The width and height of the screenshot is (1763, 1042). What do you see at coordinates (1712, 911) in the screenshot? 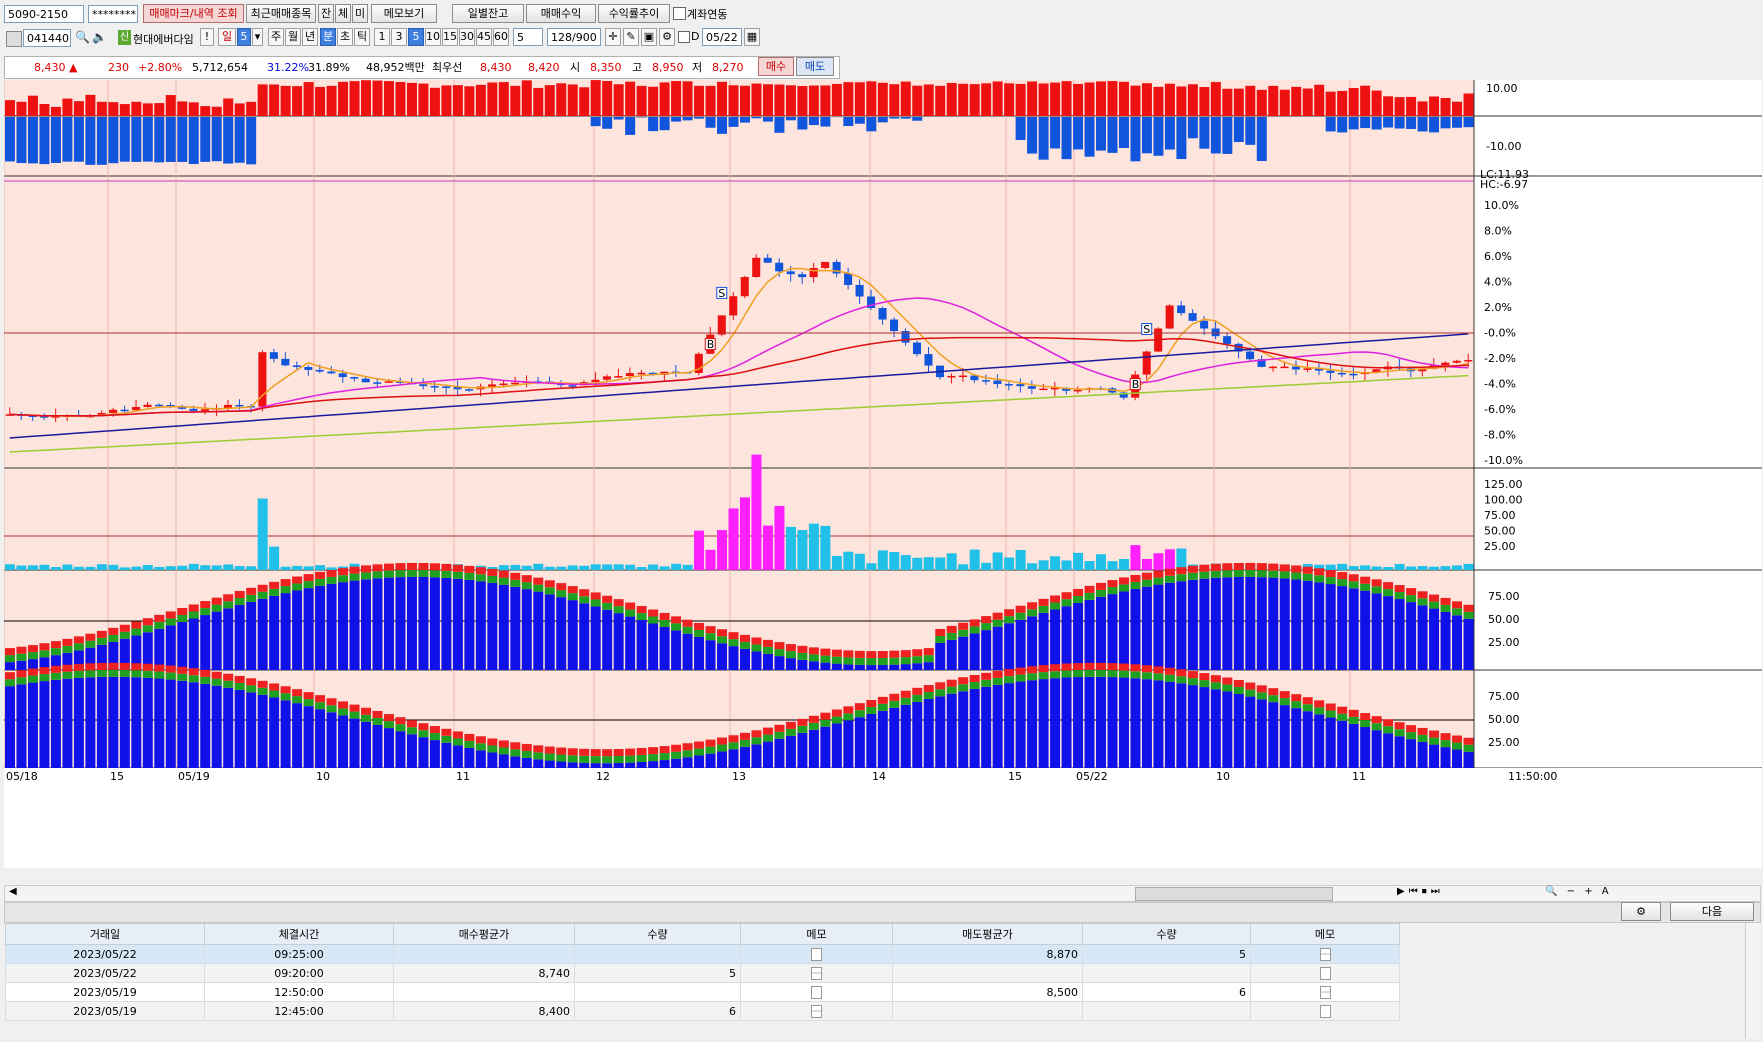
I see `next-button: 다음` at bounding box center [1712, 911].